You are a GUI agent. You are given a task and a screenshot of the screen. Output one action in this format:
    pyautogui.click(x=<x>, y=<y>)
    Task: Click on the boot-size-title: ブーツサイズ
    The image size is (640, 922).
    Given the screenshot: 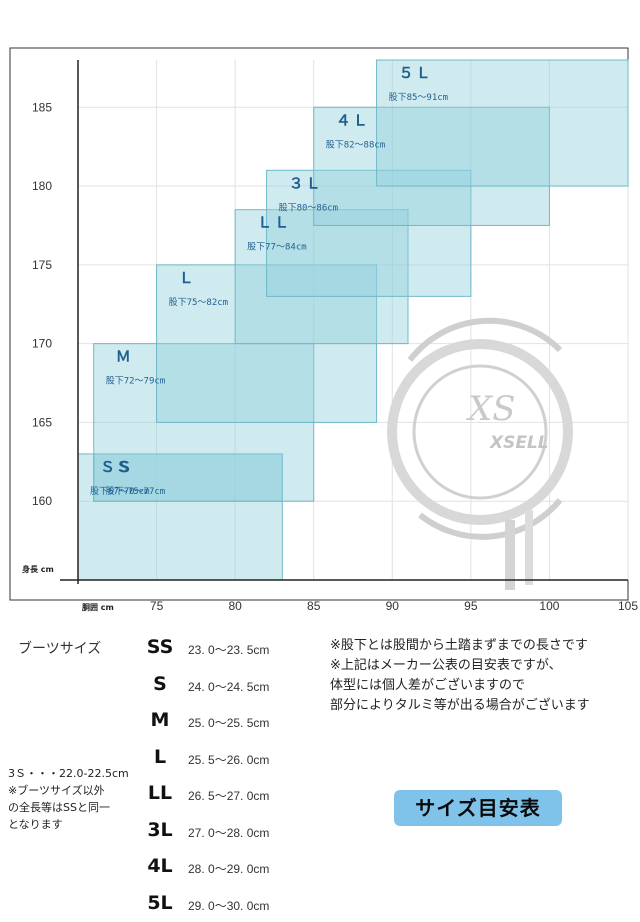 What is the action you would take?
    pyautogui.click(x=60, y=649)
    